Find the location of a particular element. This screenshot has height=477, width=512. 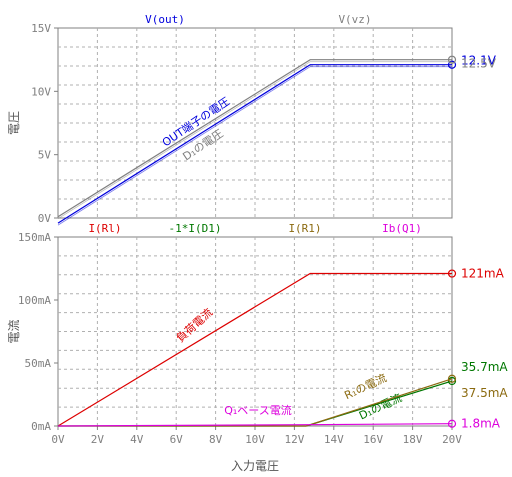

end-value-label: 37.5mA is located at coordinates (484, 393).